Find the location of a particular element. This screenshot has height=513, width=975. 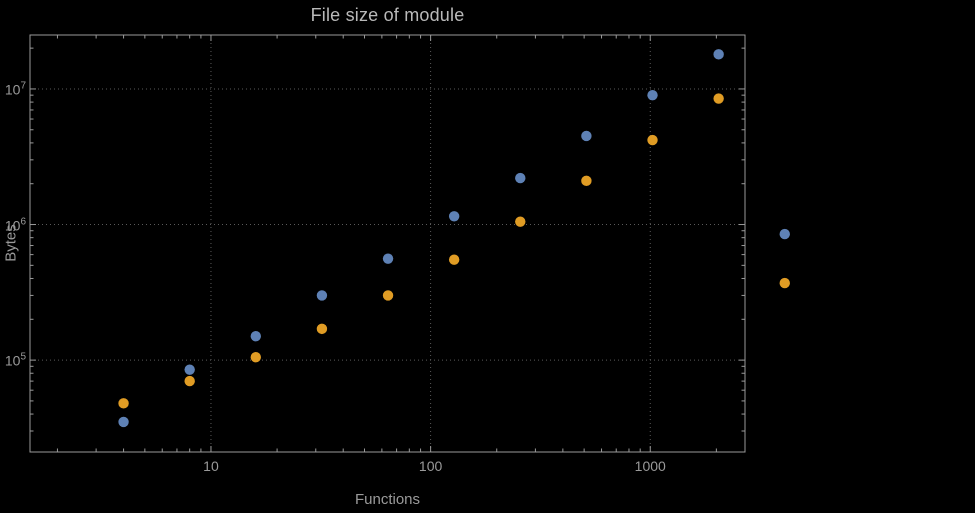

x-tick-label: 100 is located at coordinates (430, 466).